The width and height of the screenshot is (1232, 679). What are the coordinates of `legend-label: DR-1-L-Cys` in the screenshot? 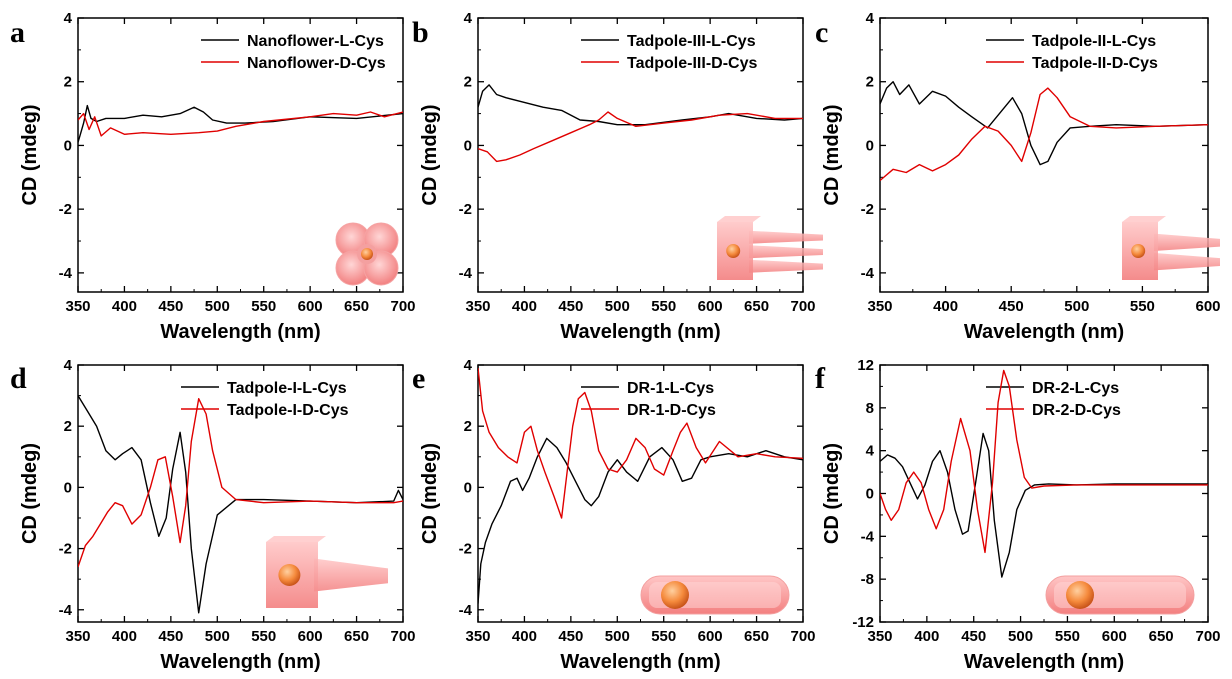 It's located at (670, 388).